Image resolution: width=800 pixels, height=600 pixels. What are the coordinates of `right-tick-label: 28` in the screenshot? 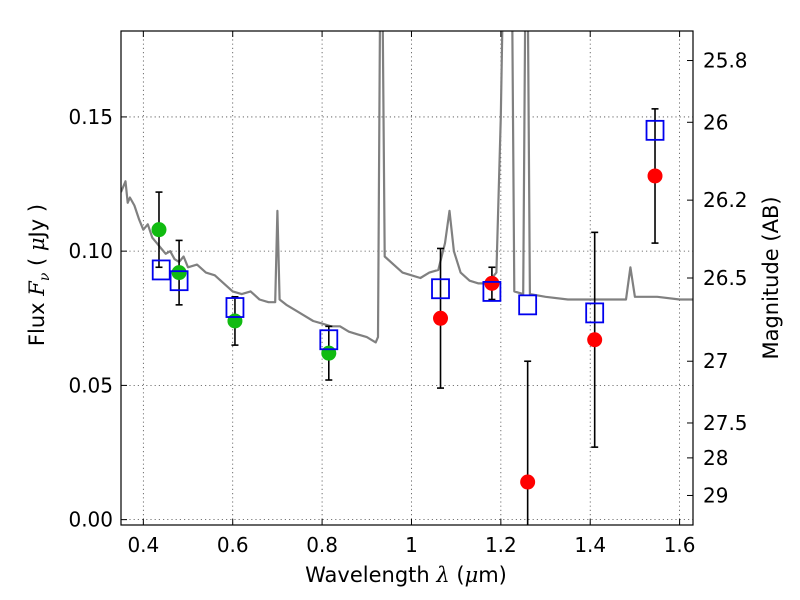 It's located at (715, 458).